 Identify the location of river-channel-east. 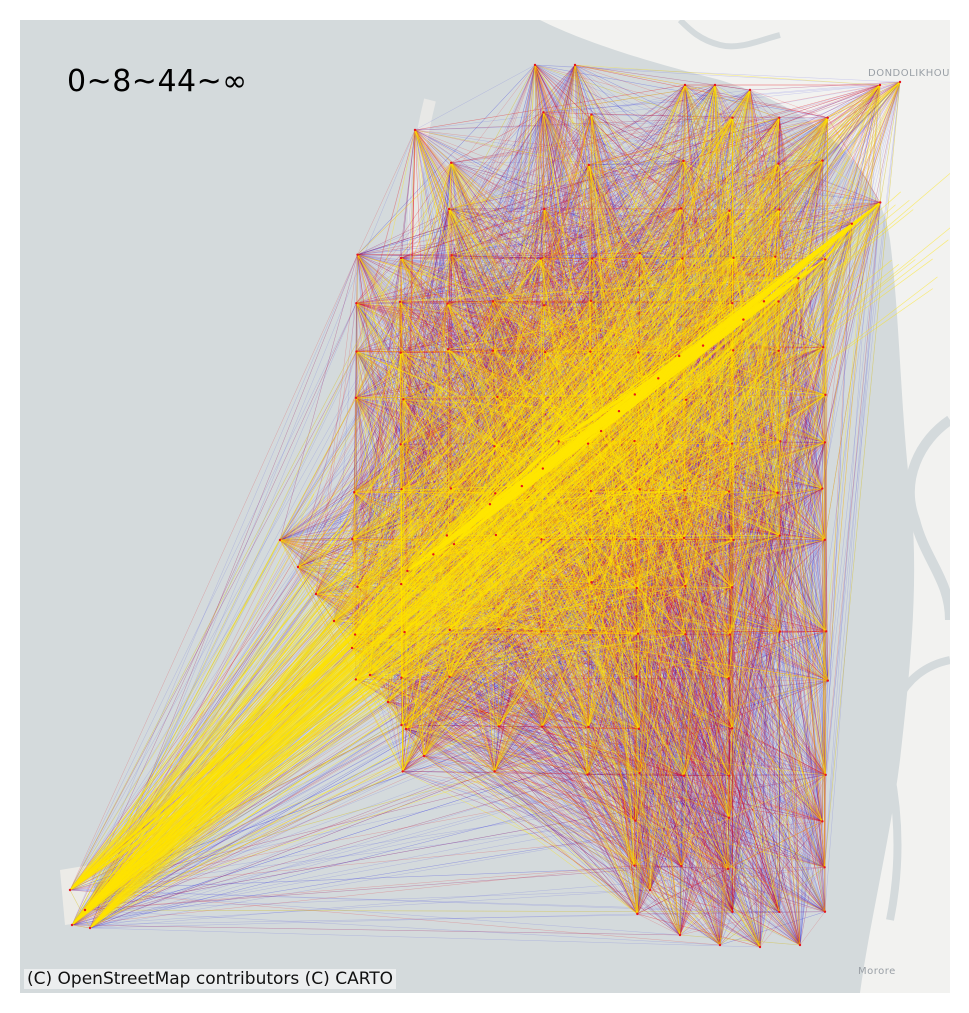
(927, 518).